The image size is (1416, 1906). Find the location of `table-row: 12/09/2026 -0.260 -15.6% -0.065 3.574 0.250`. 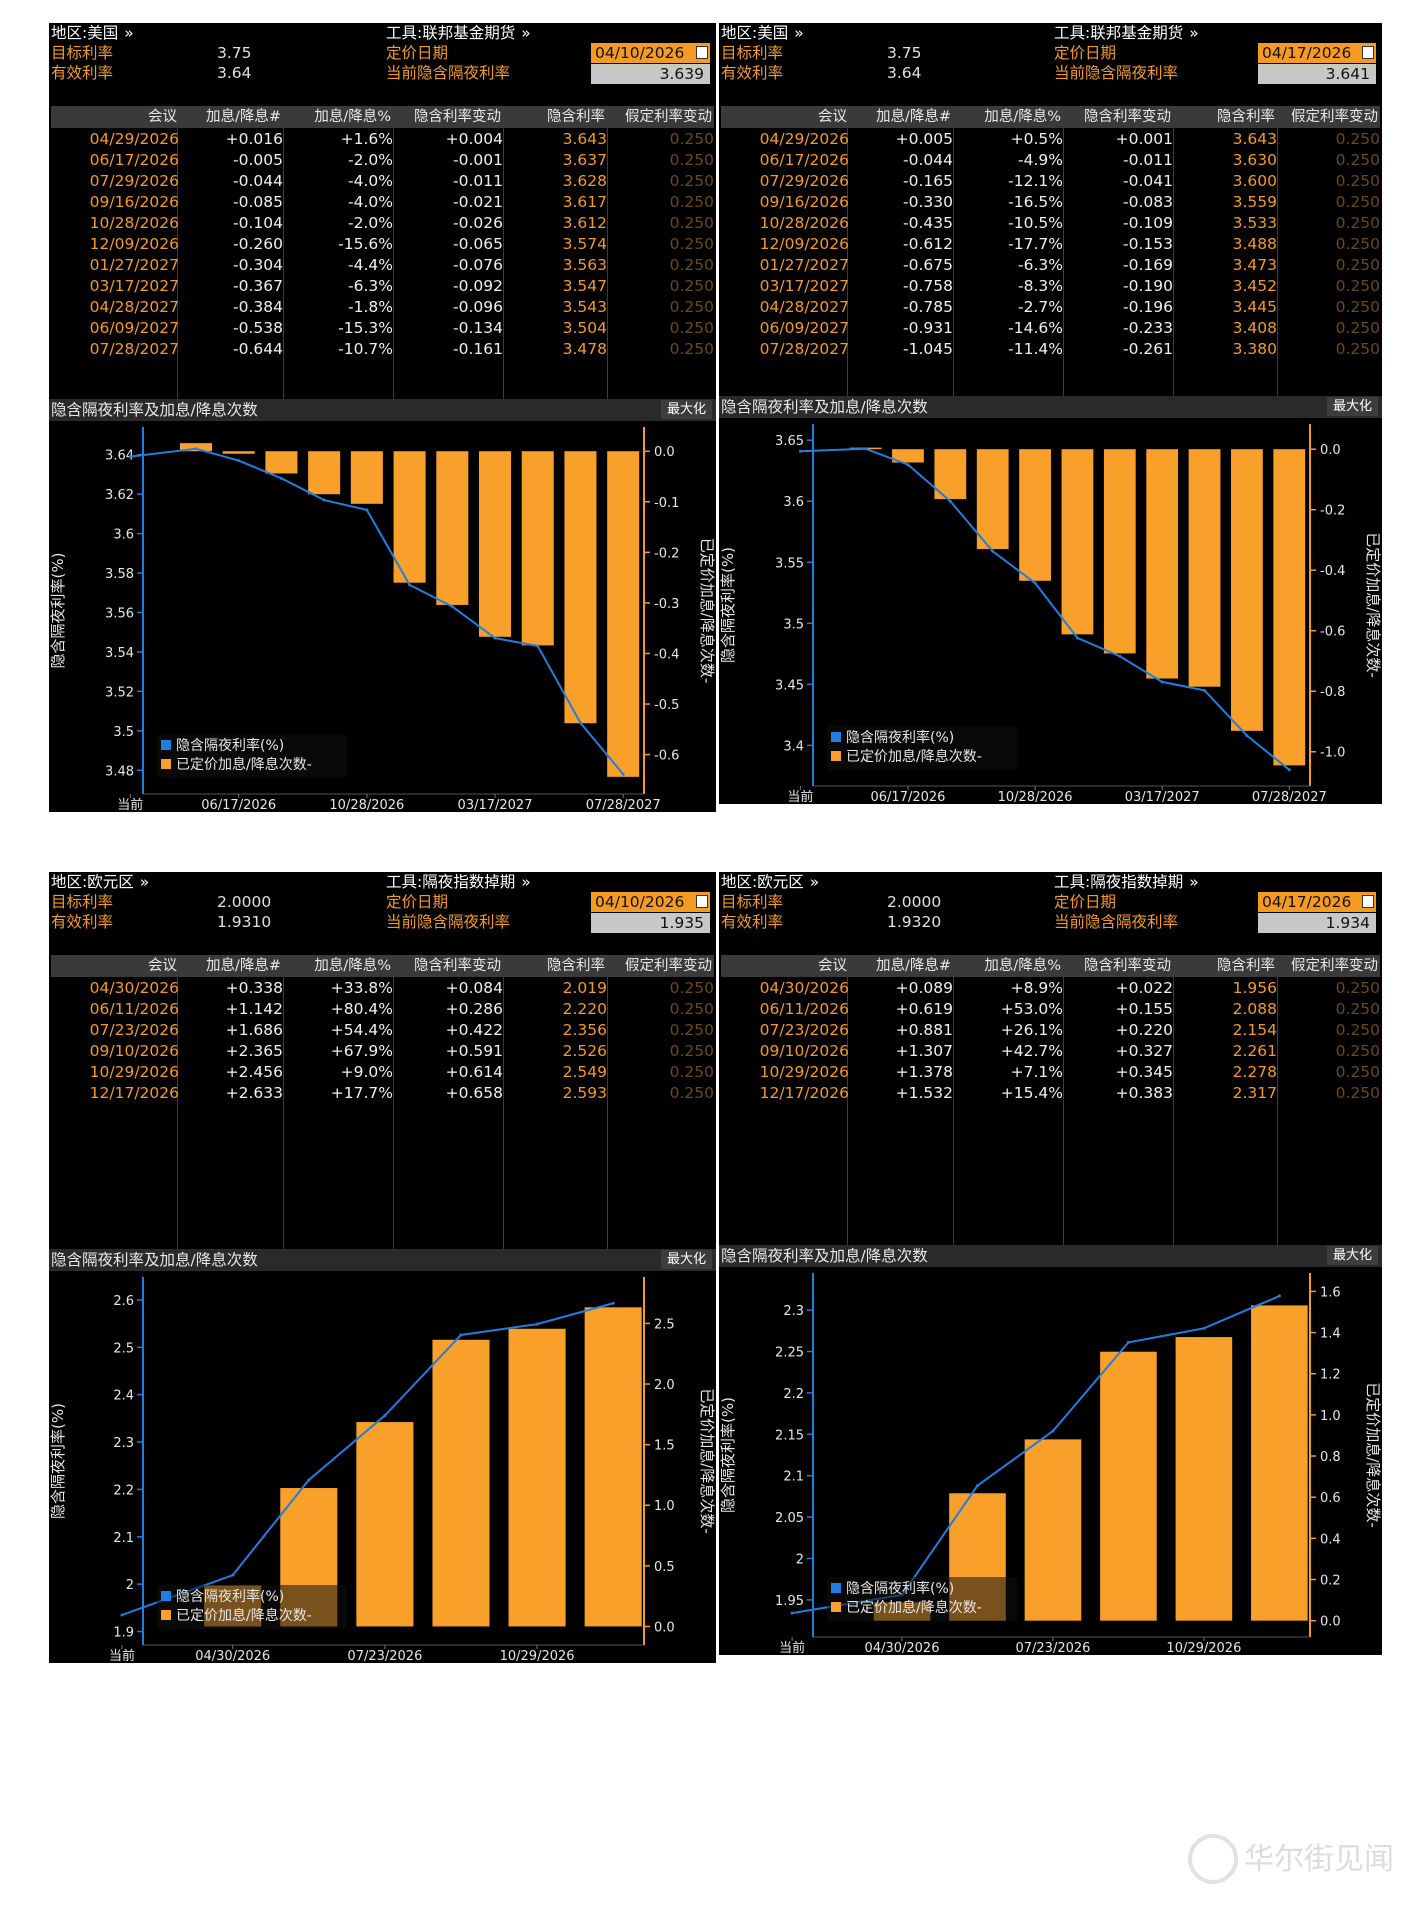

table-row: 12/09/2026 -0.260 -15.6% -0.065 3.574 0.250 is located at coordinates (382, 244).